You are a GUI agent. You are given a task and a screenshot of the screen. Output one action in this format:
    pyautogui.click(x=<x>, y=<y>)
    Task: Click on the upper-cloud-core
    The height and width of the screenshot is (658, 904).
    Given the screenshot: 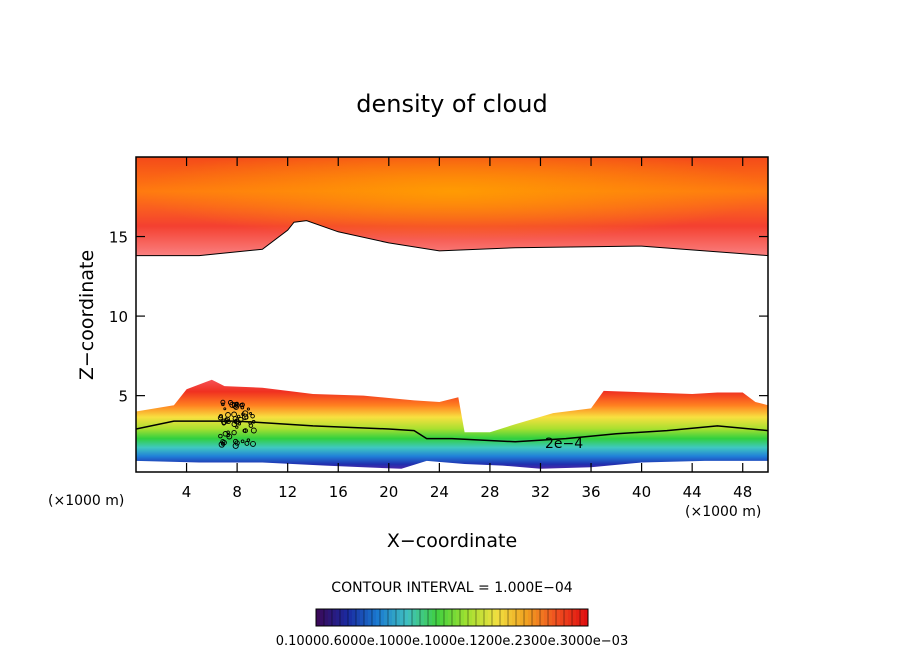 What is the action you would take?
    pyautogui.click(x=452, y=206)
    